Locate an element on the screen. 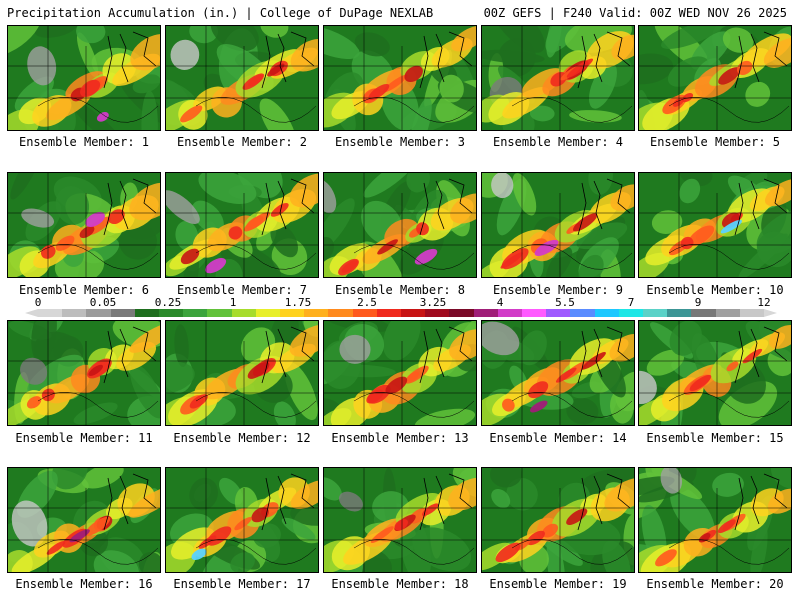 This screenshot has width=800, height=600. colorbar-tick-label: 3.25 is located at coordinates (433, 302).